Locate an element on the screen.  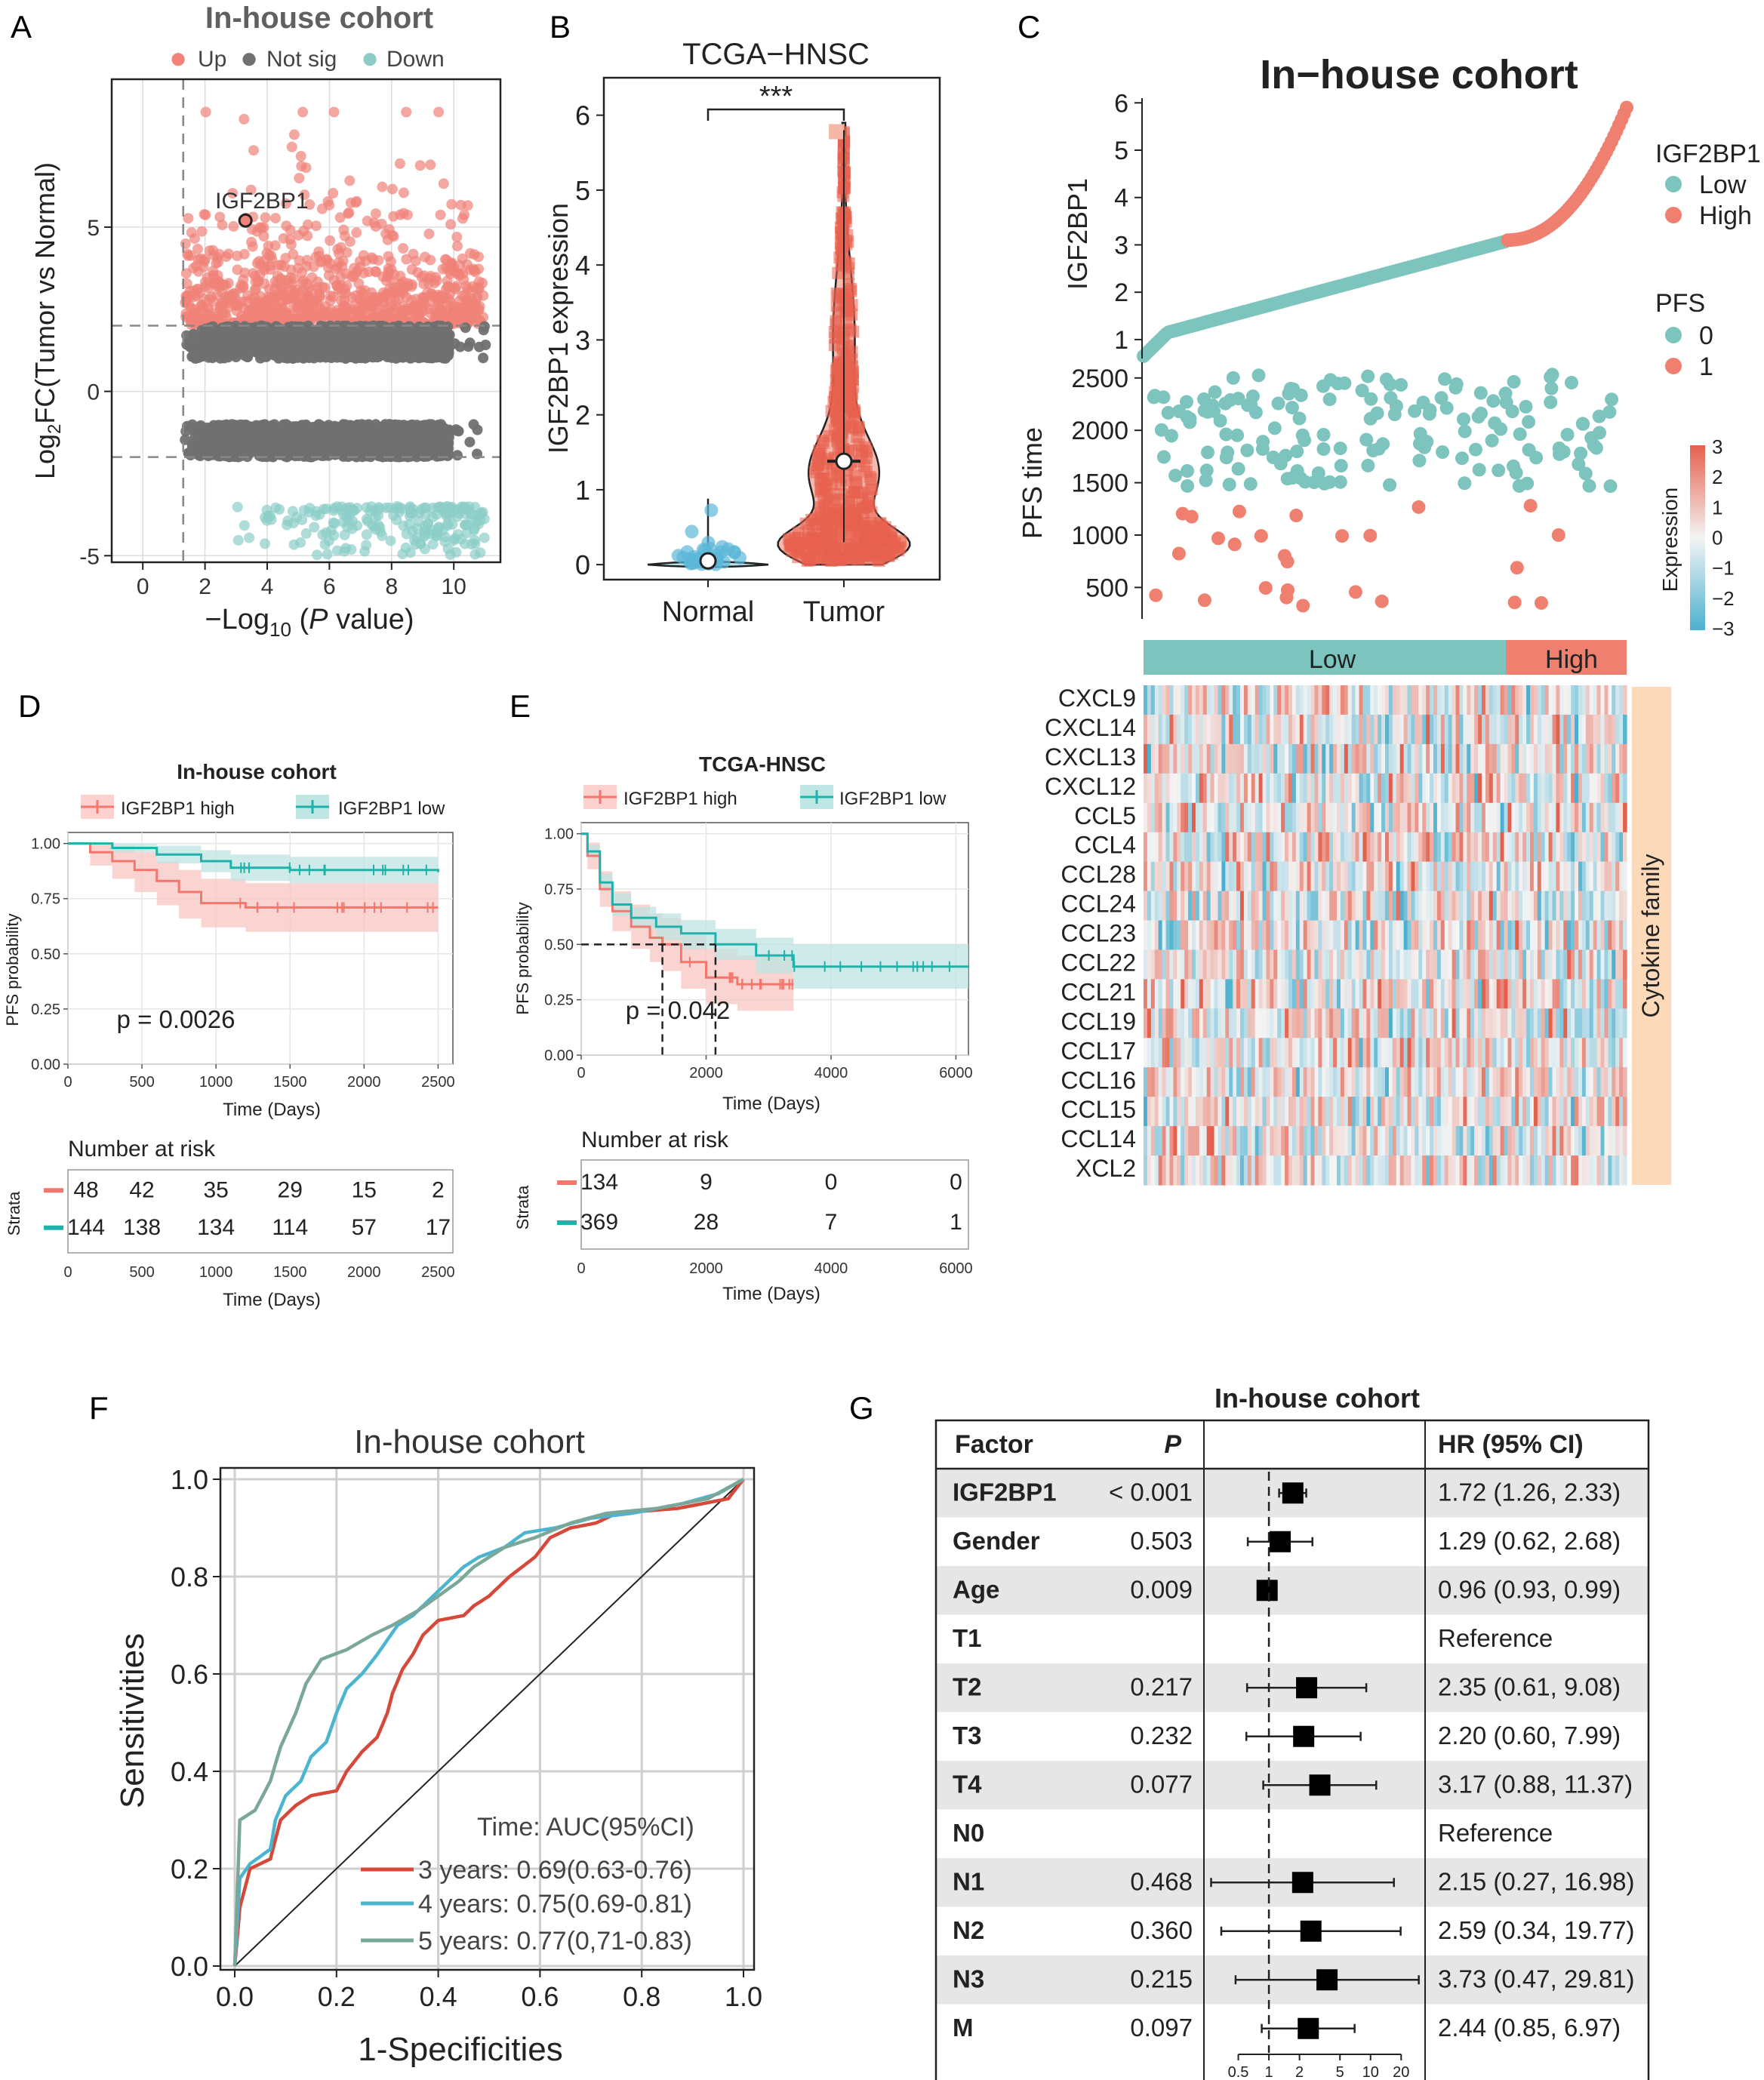
heatmap-cell is located at coordinates (1156, 700).